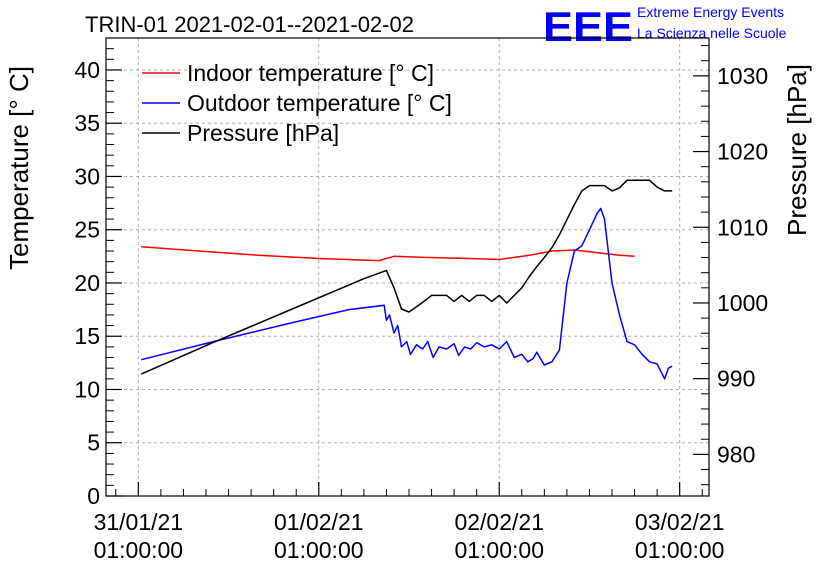 The width and height of the screenshot is (836, 572). Describe the element at coordinates (87, 336) in the screenshot. I see `y-tick-label: 15` at that location.